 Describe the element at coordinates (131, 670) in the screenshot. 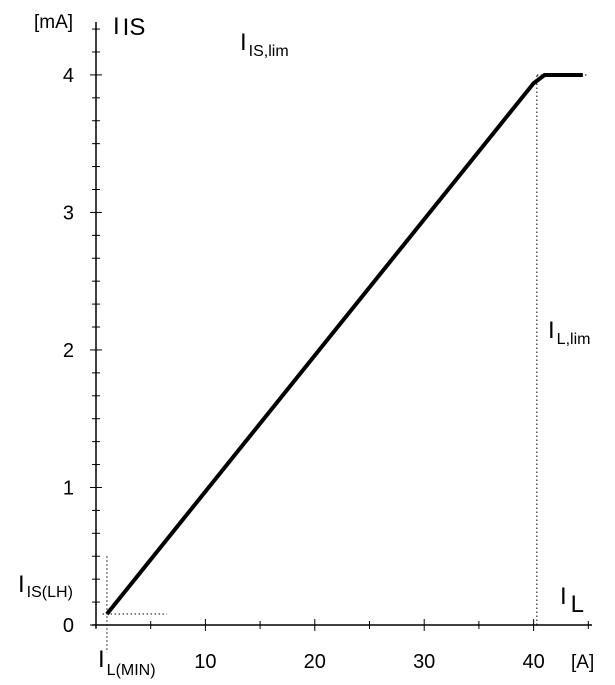

I see `min-load-label-sub: L(MIN)` at that location.